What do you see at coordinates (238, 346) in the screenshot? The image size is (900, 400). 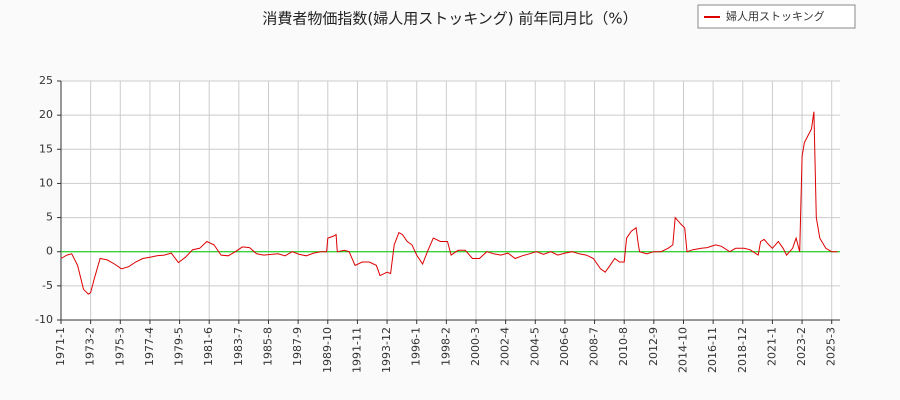 I see `x-tick-label: 1983-7` at bounding box center [238, 346].